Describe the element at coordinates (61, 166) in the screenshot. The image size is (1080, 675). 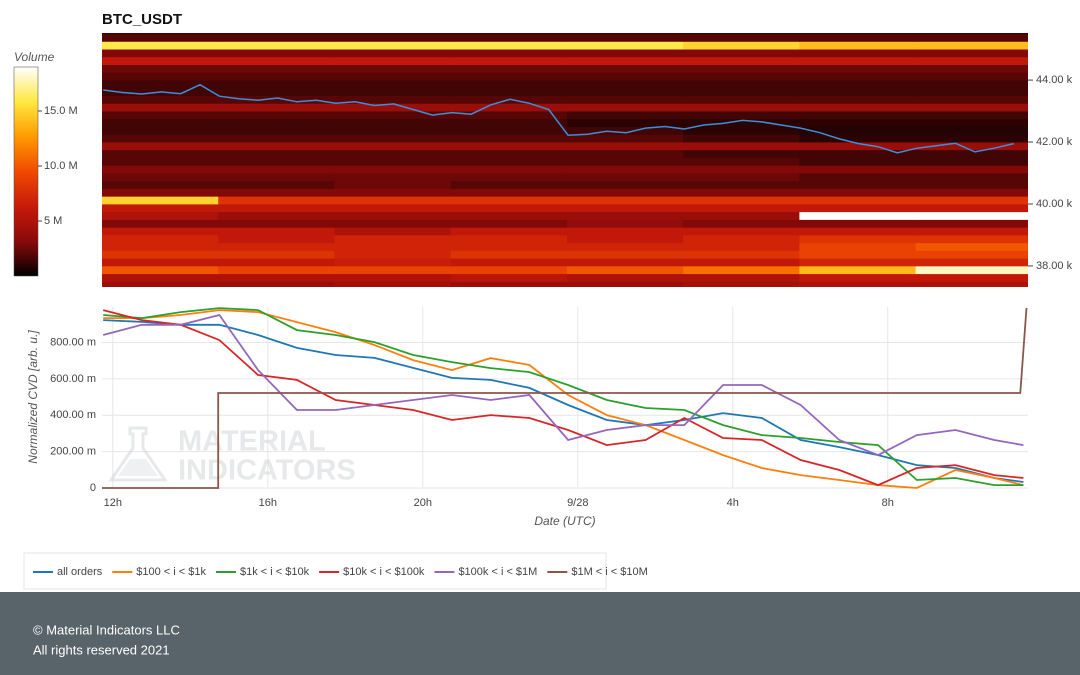
I see `colorbar-tick-label: 10.0 M` at that location.